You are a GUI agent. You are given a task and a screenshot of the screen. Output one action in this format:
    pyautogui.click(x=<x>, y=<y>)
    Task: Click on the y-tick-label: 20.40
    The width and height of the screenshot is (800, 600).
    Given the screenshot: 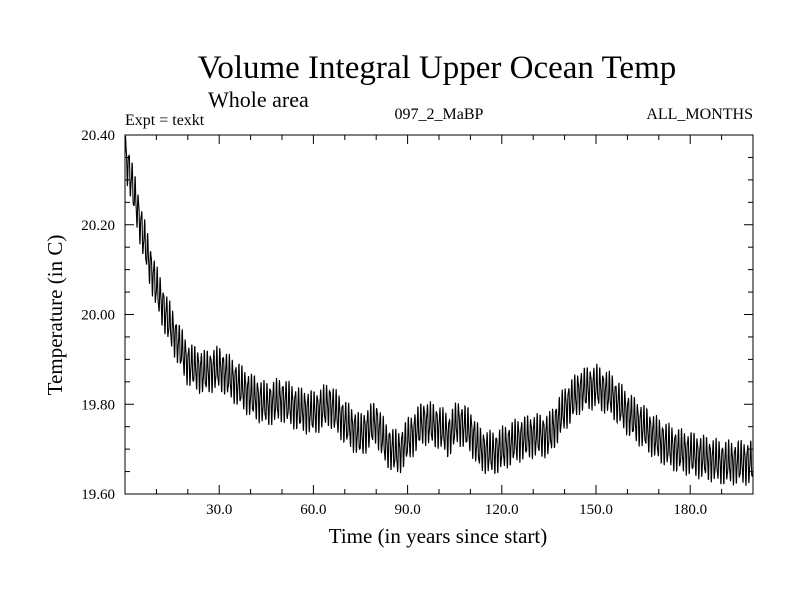 What is the action you would take?
    pyautogui.click(x=98, y=136)
    